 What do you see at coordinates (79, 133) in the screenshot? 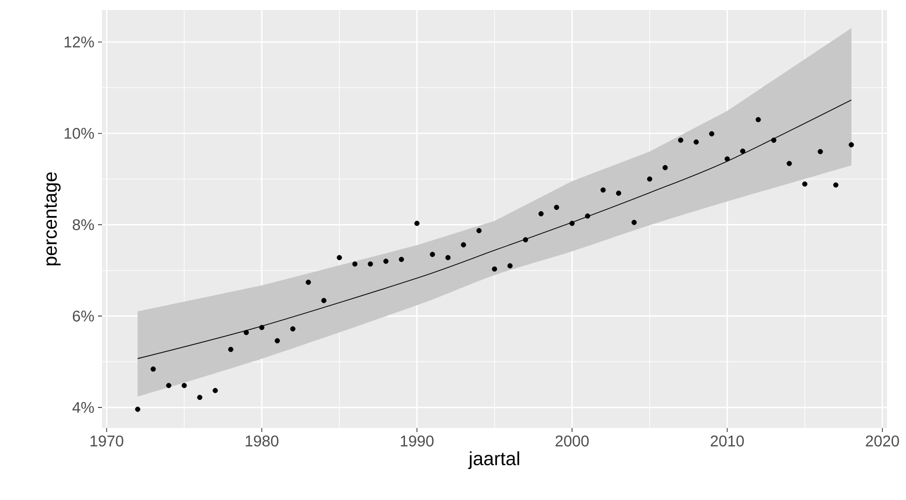
I see `y-tick-label: 10%` at bounding box center [79, 133].